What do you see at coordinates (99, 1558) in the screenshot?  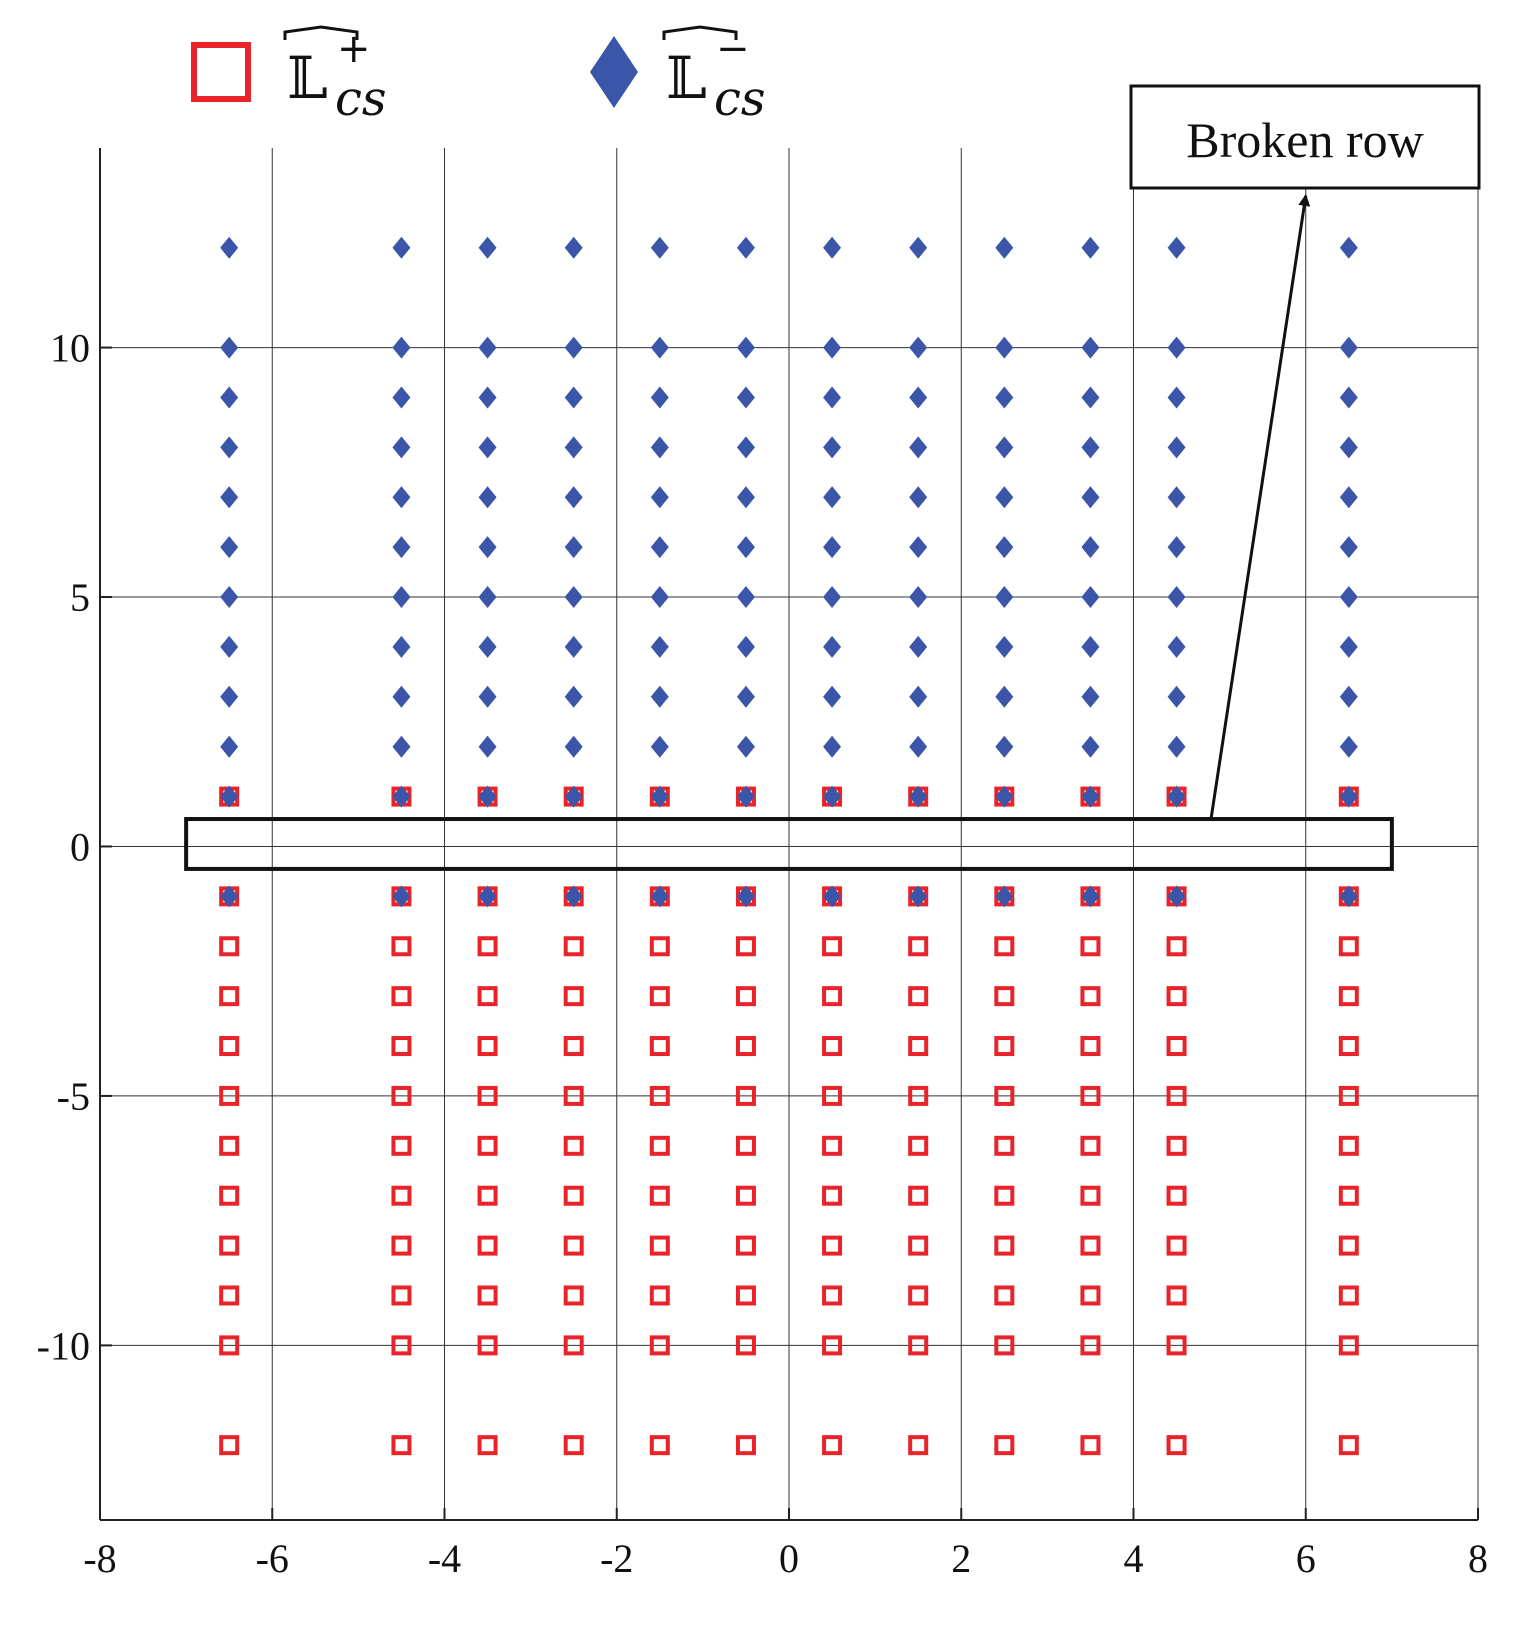 I see `x-tick-label: -8` at bounding box center [99, 1558].